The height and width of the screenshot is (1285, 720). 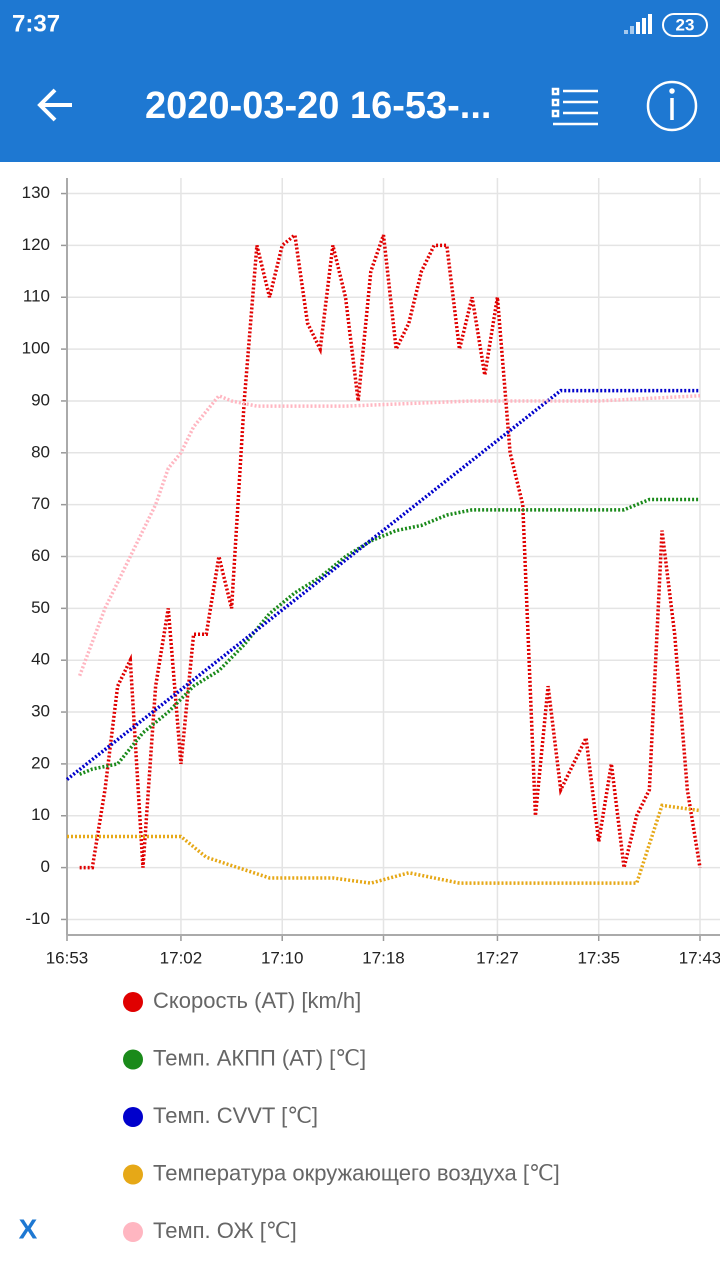 What do you see at coordinates (356, 1172) in the screenshot?
I see `legend-label: Температура окружающего воздуха [℃]` at bounding box center [356, 1172].